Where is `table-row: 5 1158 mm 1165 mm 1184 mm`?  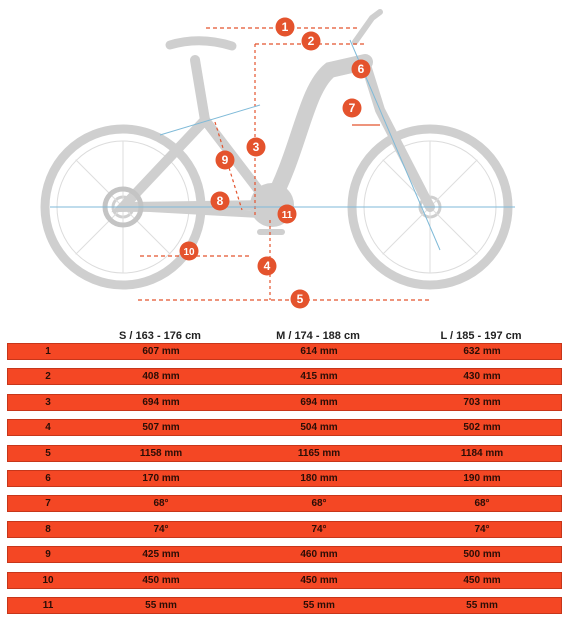 table-row: 5 1158 mm 1165 mm 1184 mm is located at coordinates (284, 453).